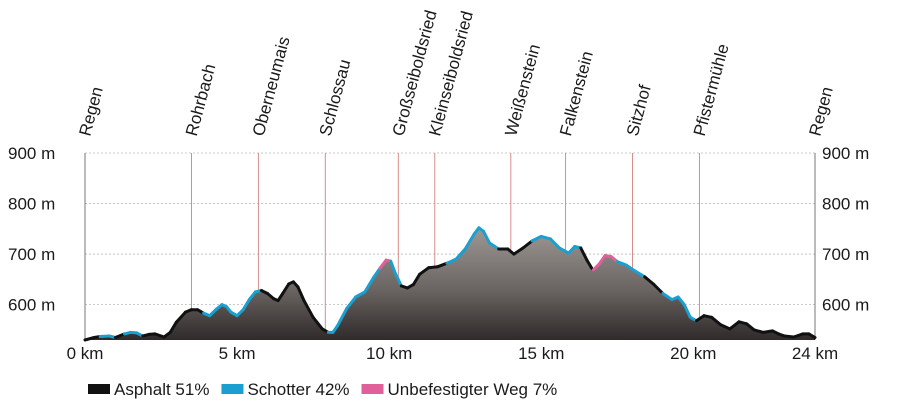 The height and width of the screenshot is (413, 900). What do you see at coordinates (815, 353) in the screenshot?
I see `x-tick-label: 24 km` at bounding box center [815, 353].